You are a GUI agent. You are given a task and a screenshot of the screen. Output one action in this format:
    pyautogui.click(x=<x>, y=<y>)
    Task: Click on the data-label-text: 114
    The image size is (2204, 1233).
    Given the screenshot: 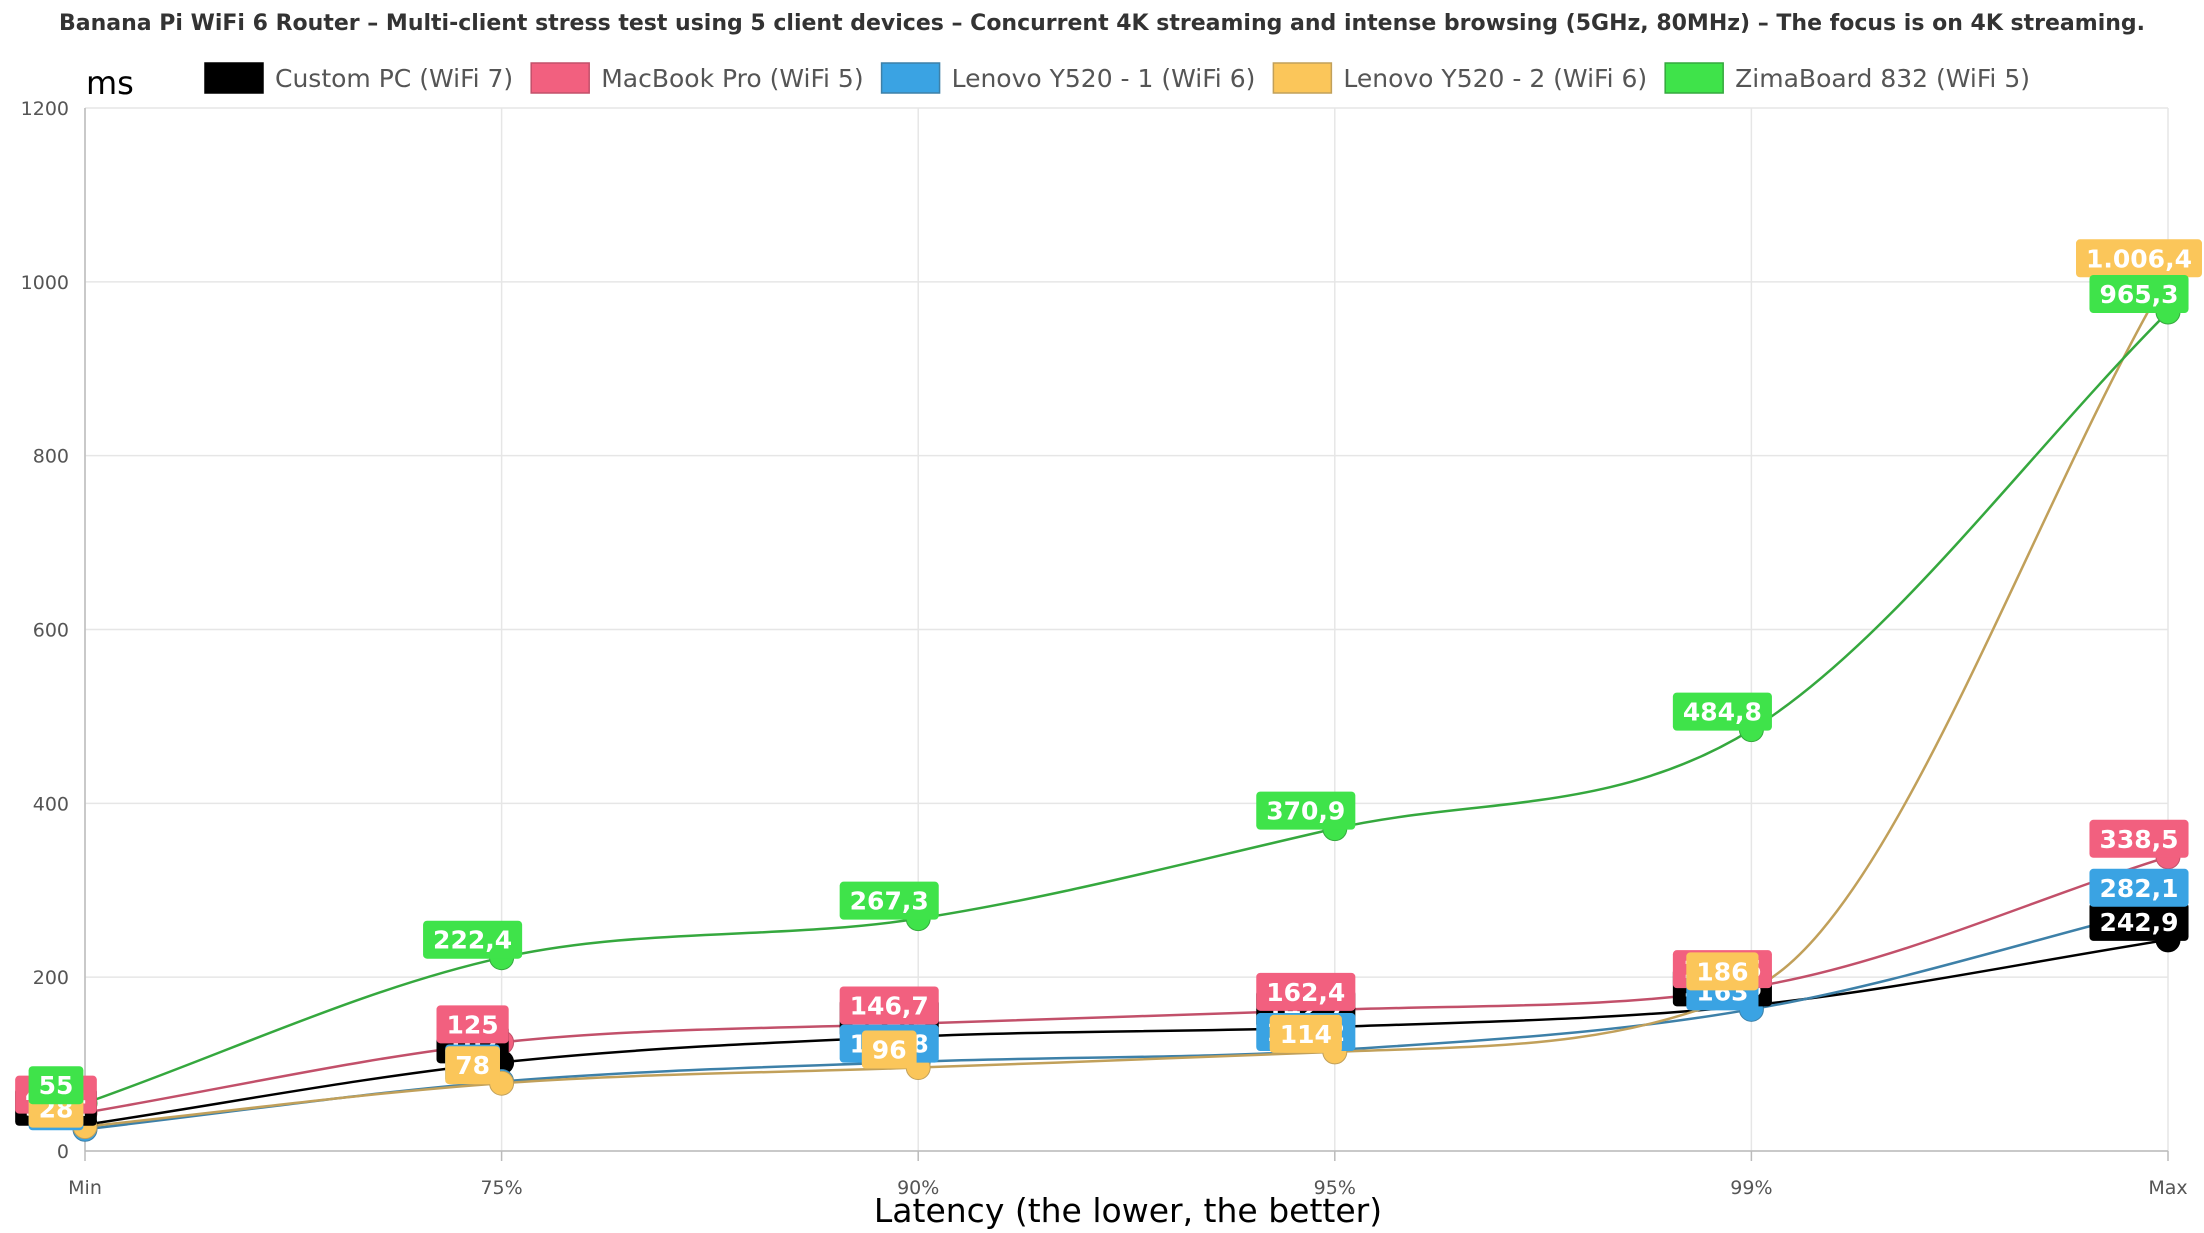 What is the action you would take?
    pyautogui.click(x=1306, y=1034)
    